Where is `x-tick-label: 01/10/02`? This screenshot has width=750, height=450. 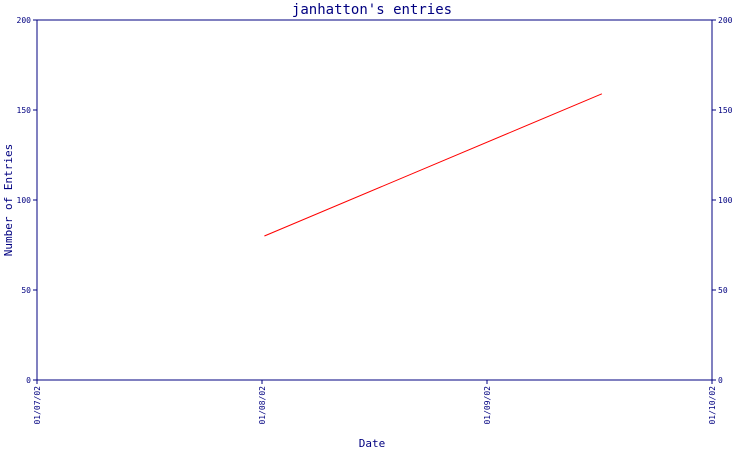 x-tick-label: 01/10/02 is located at coordinates (712, 405).